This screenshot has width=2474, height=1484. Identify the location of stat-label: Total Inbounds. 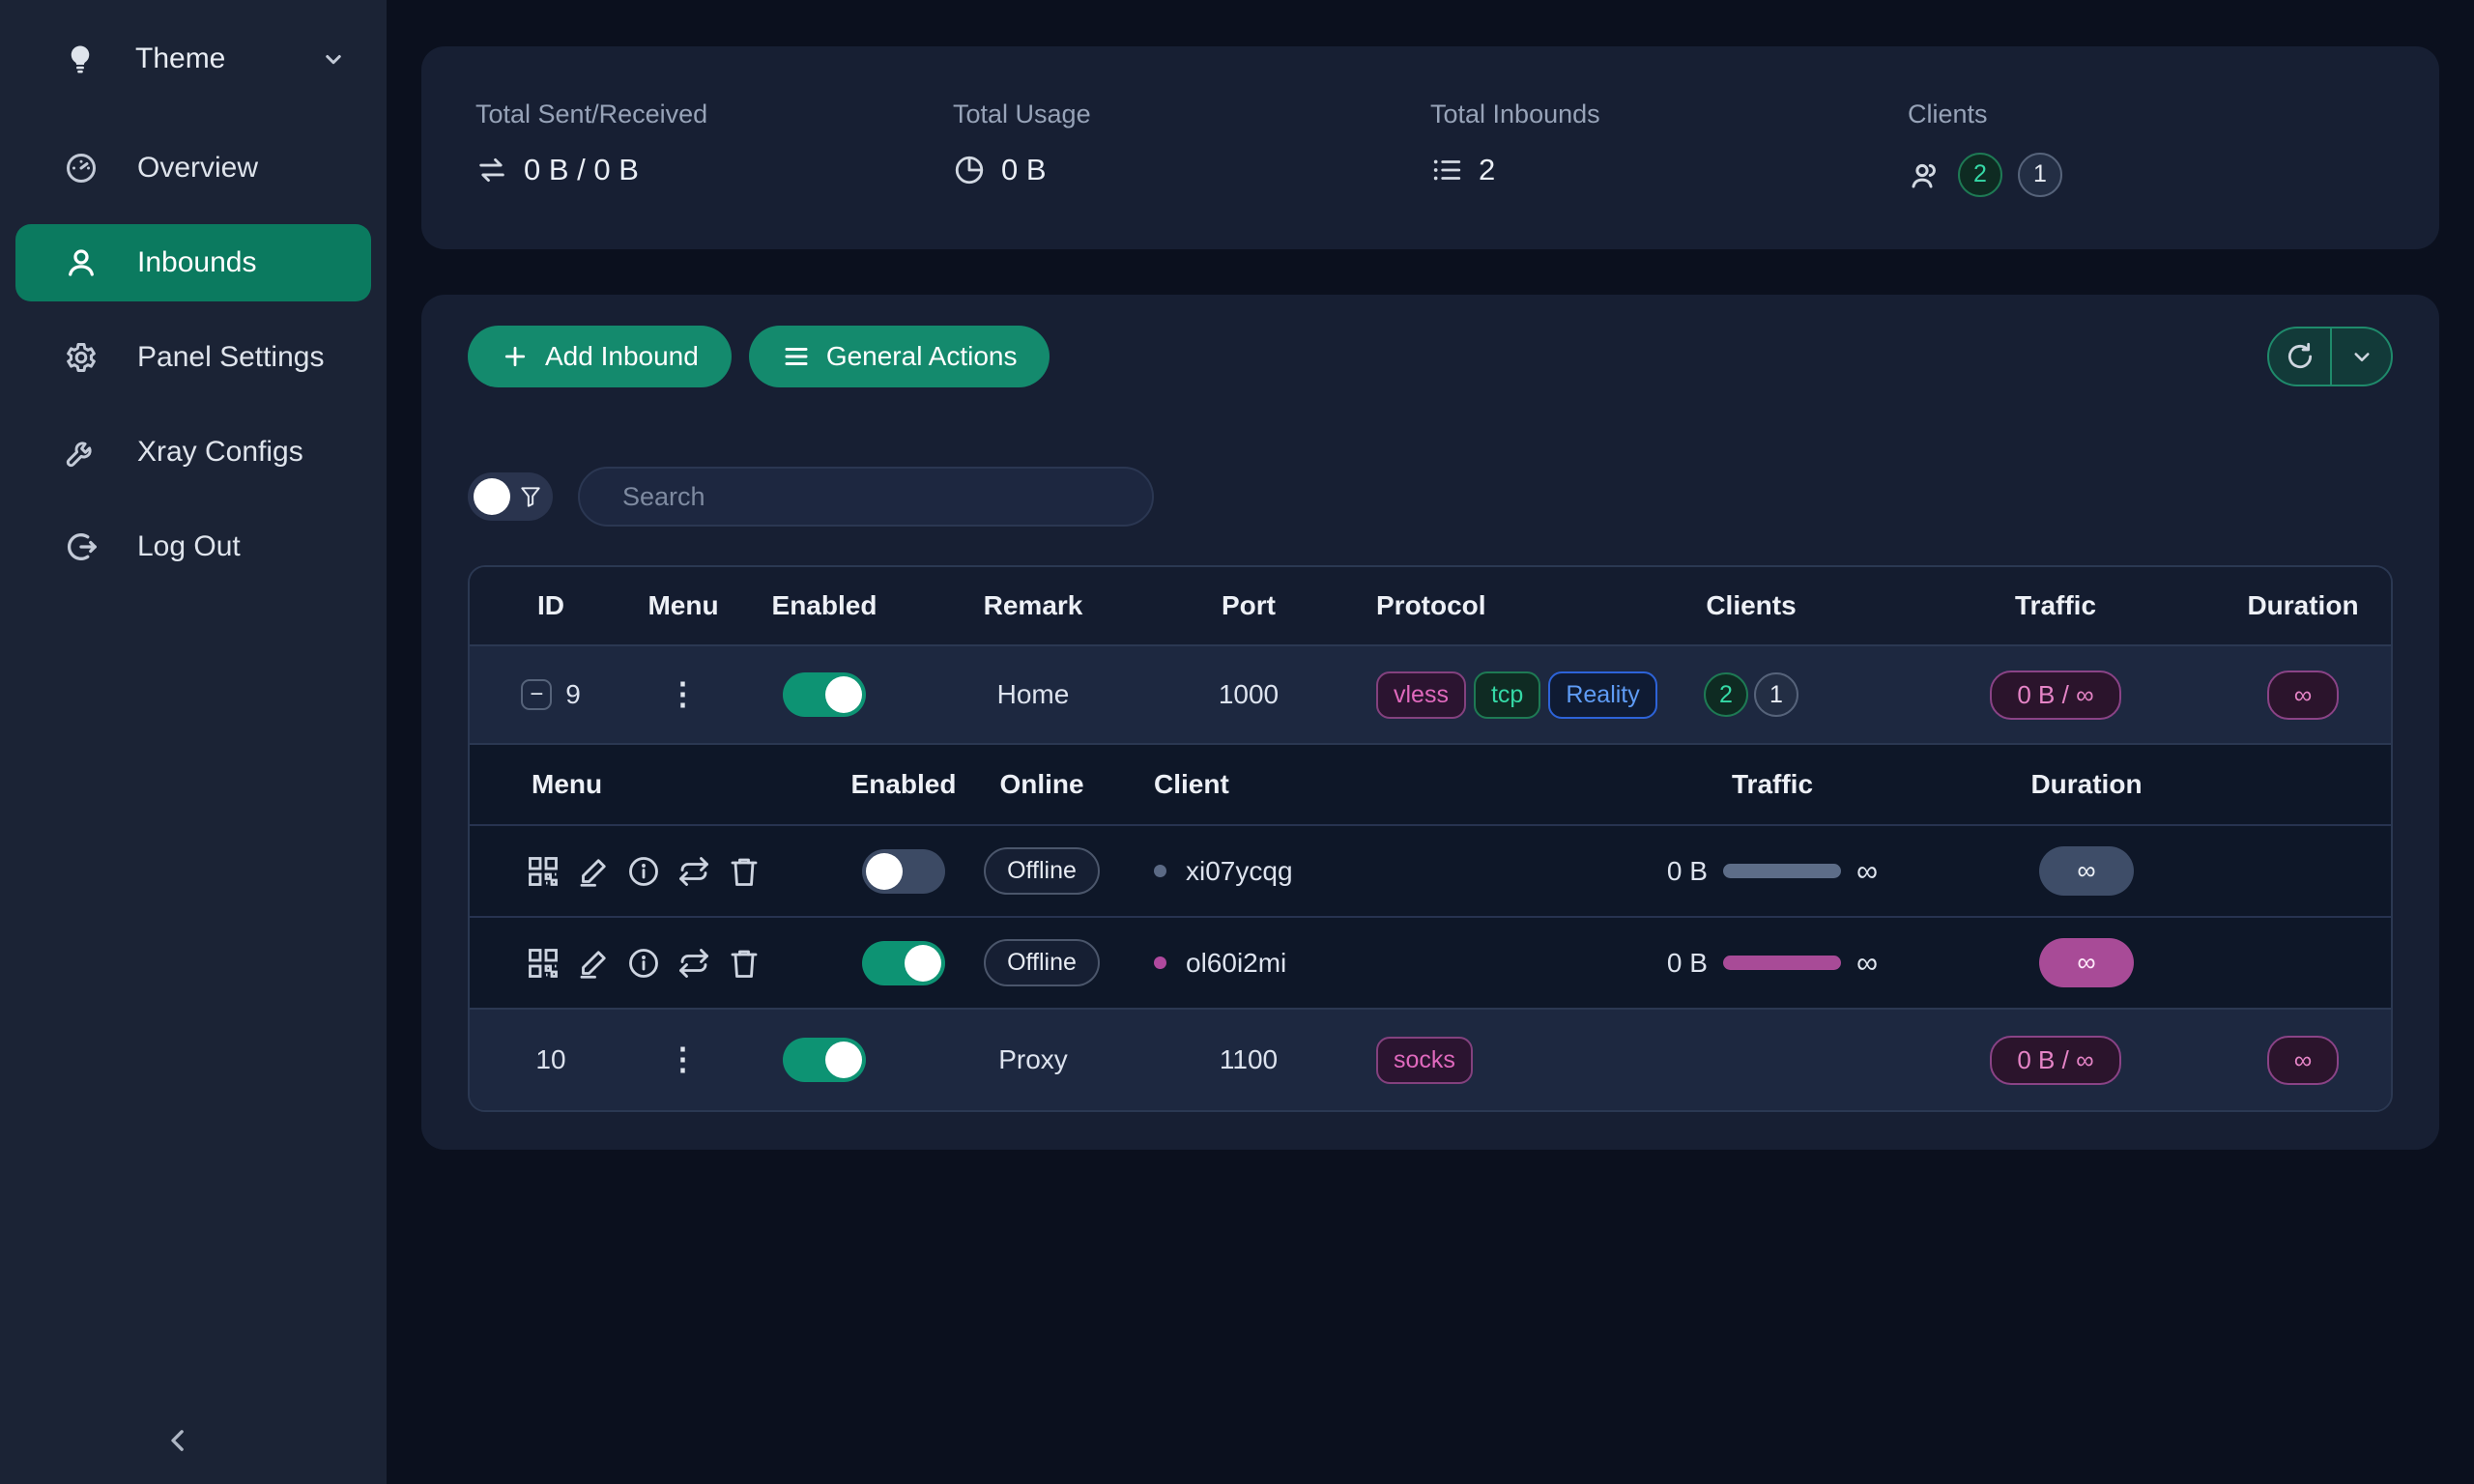
(1515, 114).